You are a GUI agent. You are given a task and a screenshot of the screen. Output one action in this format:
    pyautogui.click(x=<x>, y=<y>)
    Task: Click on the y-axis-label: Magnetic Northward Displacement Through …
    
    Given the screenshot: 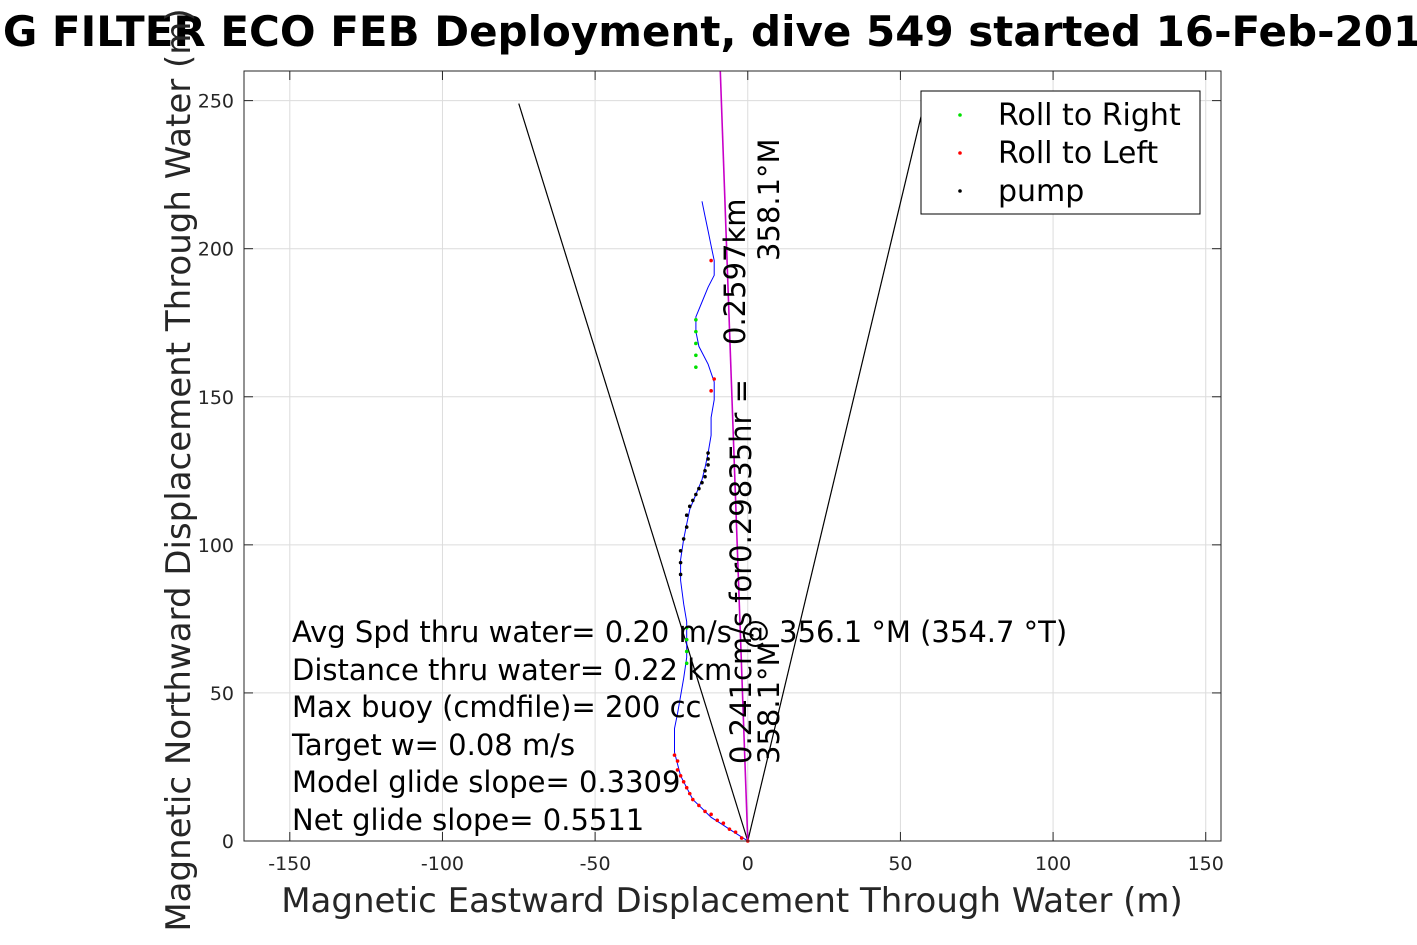 What is the action you would take?
    pyautogui.click(x=179, y=469)
    